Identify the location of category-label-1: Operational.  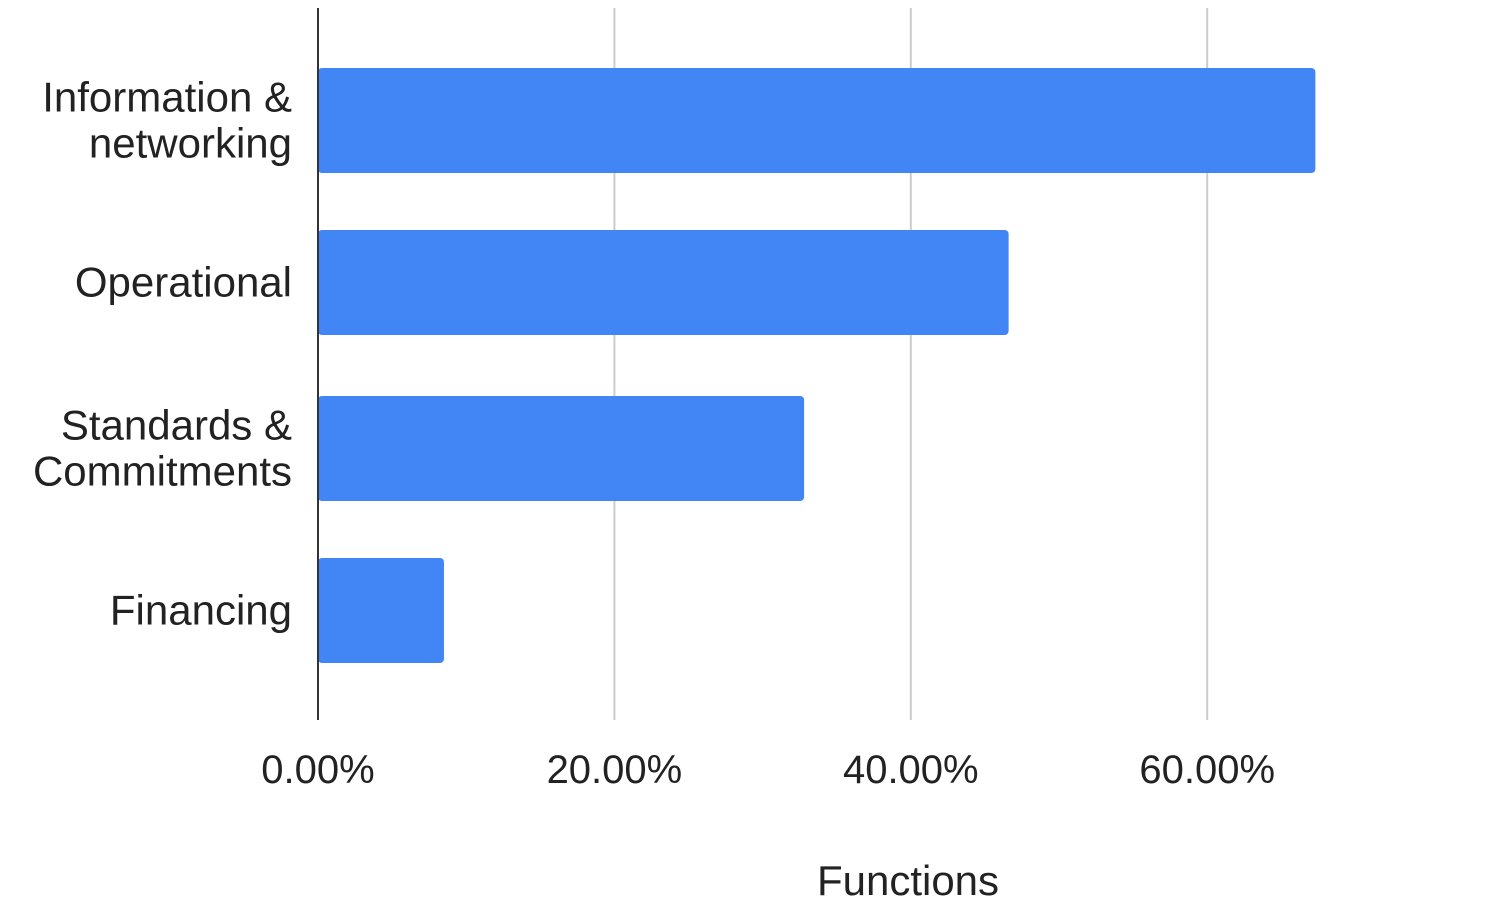
(183, 282).